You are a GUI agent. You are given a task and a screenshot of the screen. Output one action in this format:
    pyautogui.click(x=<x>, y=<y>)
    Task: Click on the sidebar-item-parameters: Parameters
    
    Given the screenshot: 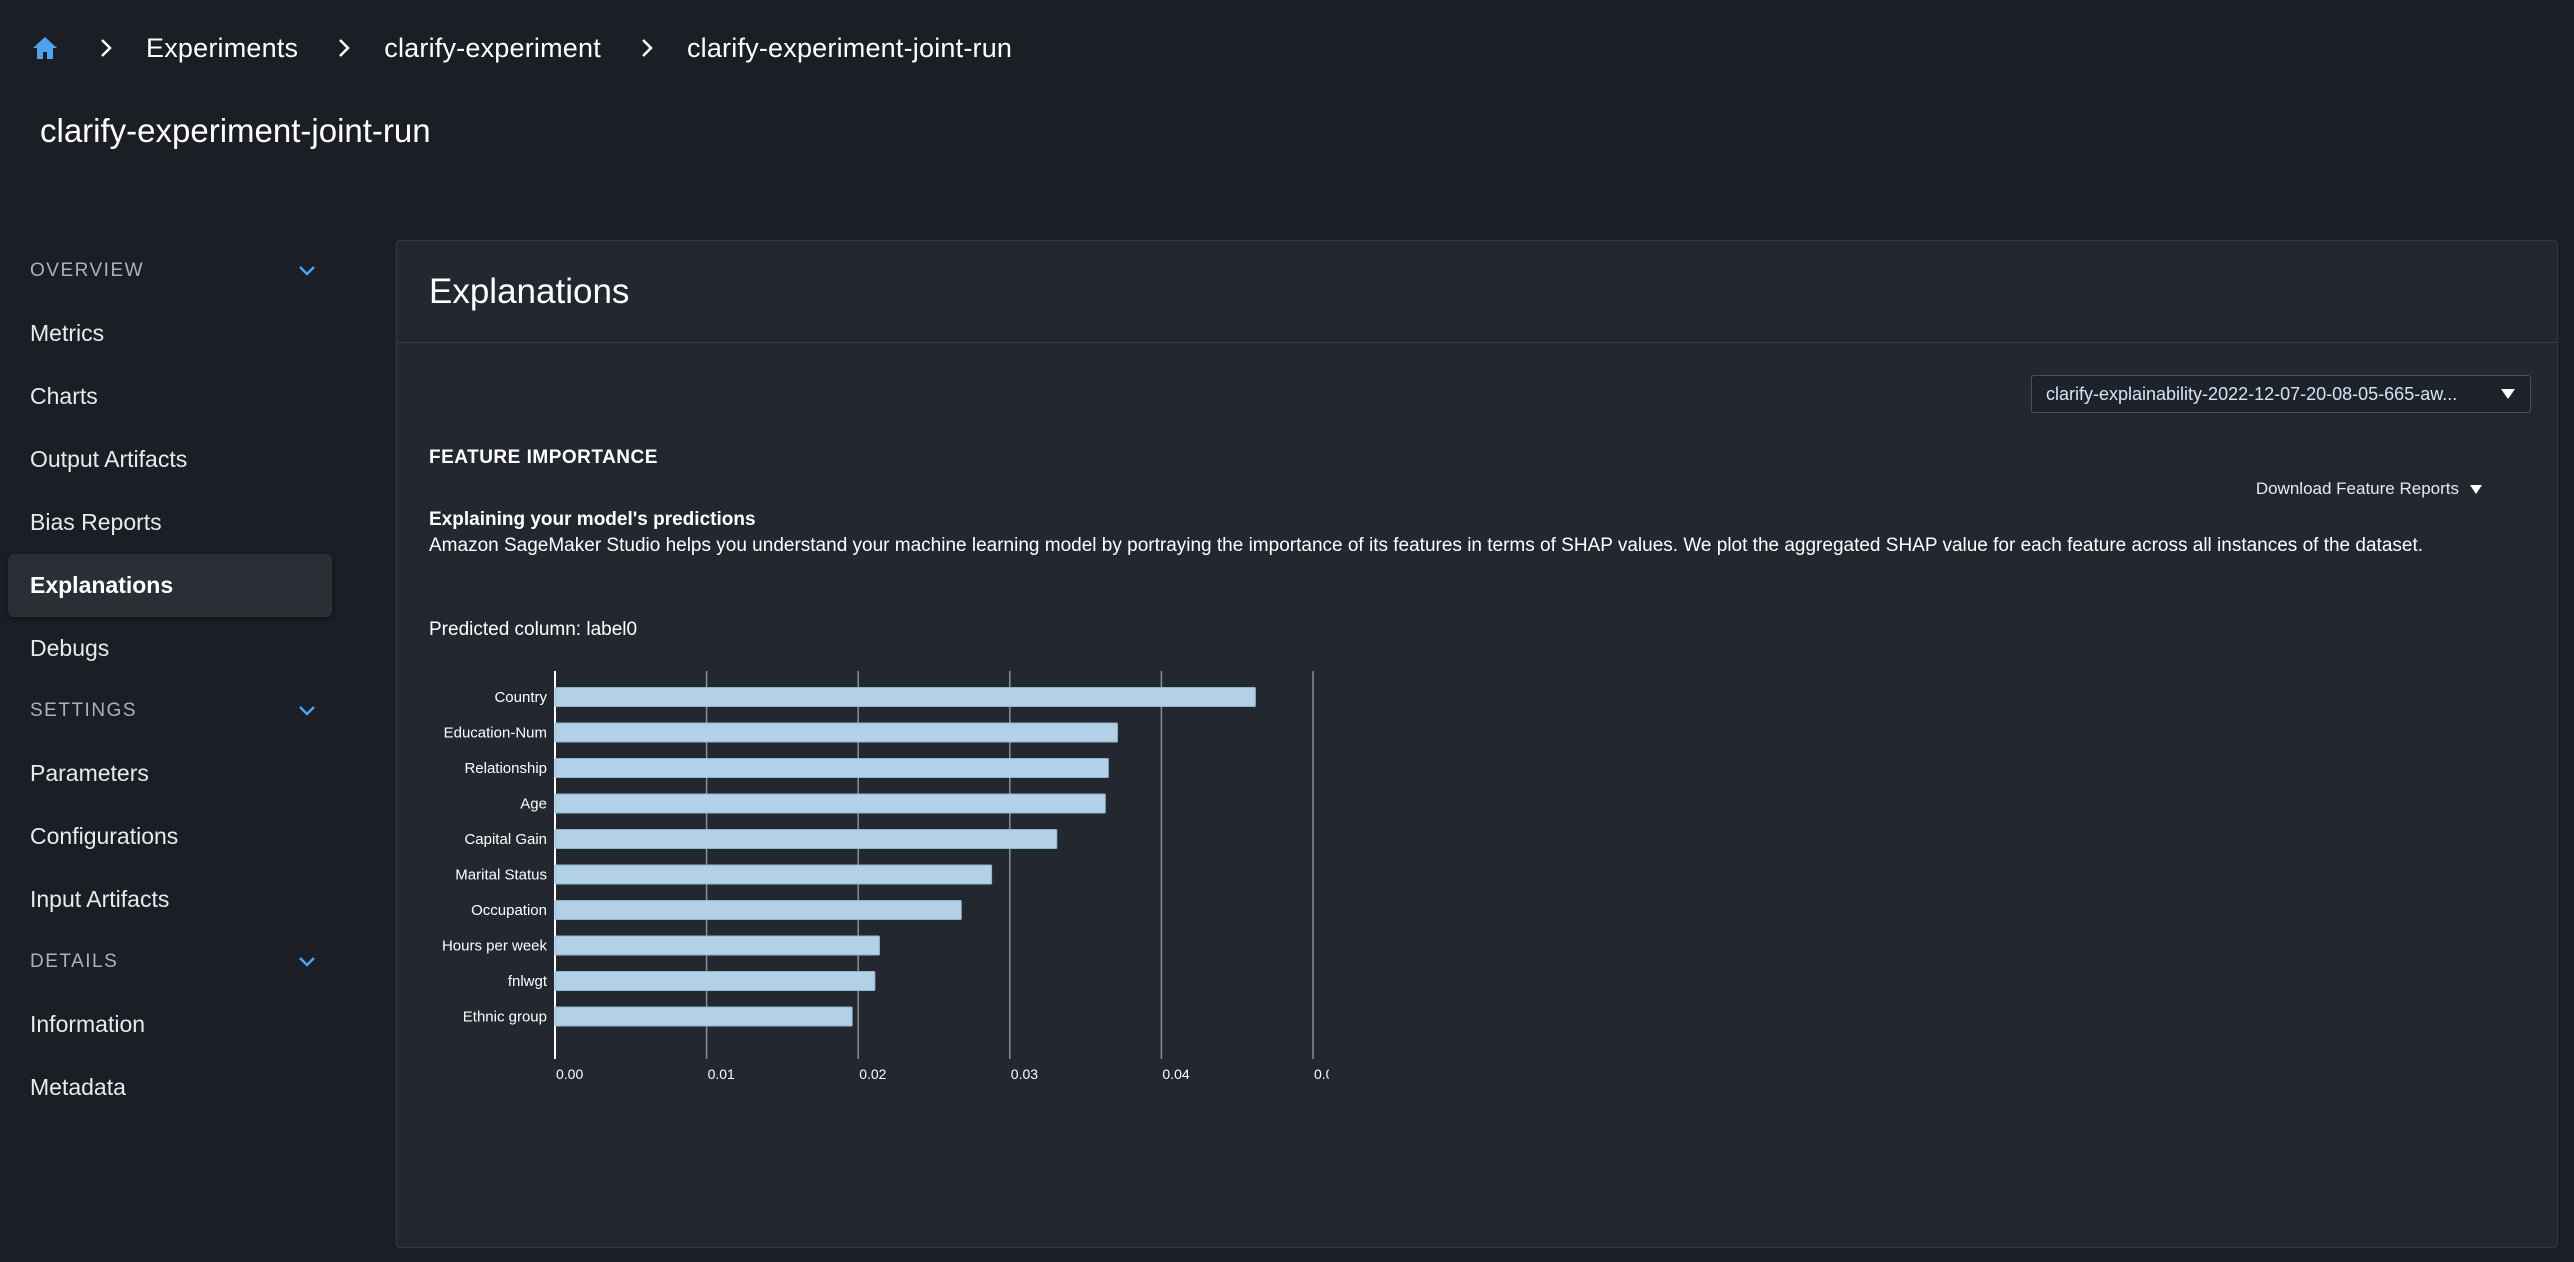 What is the action you would take?
    pyautogui.click(x=89, y=773)
    